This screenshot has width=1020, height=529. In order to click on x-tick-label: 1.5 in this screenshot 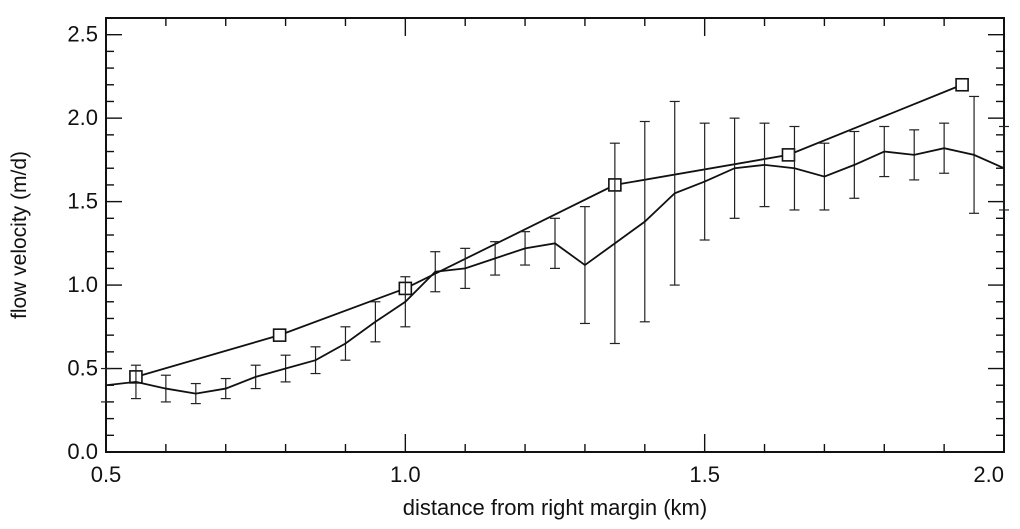, I will do `click(704, 474)`.